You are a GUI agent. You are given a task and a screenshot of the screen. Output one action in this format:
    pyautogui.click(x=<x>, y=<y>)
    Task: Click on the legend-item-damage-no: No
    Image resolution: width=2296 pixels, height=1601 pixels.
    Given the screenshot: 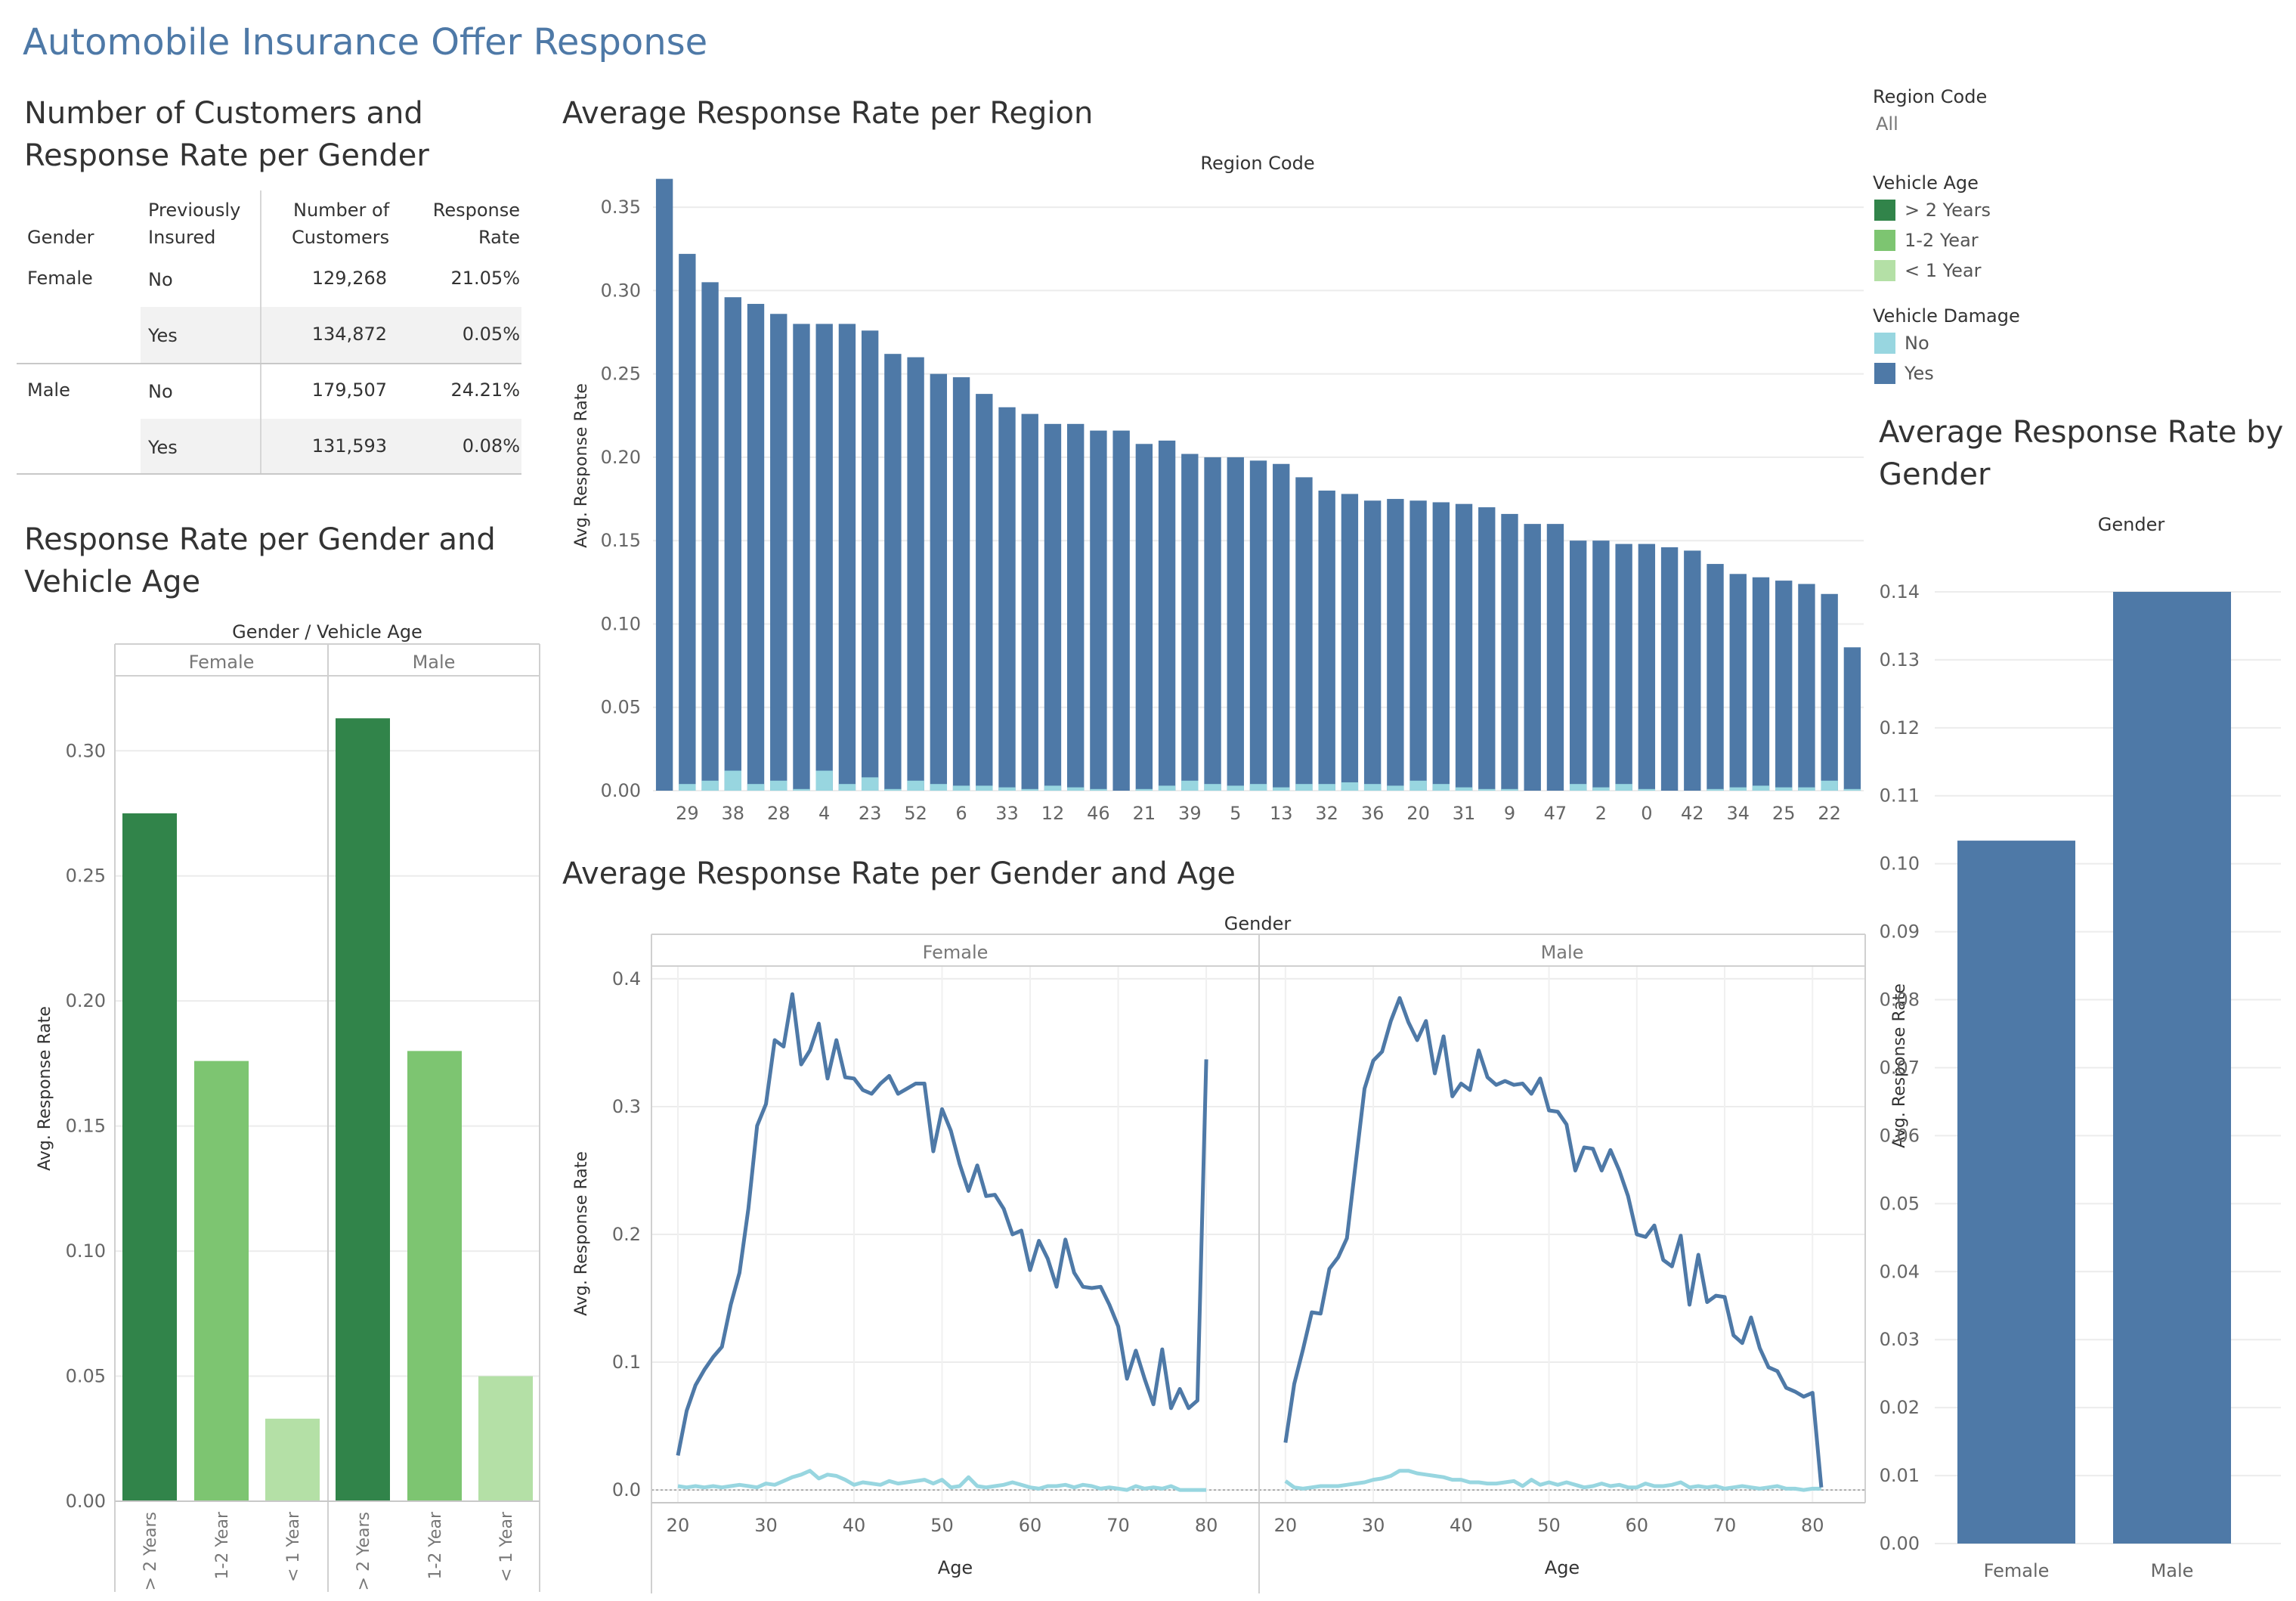 What is the action you would take?
    pyautogui.click(x=1917, y=343)
    